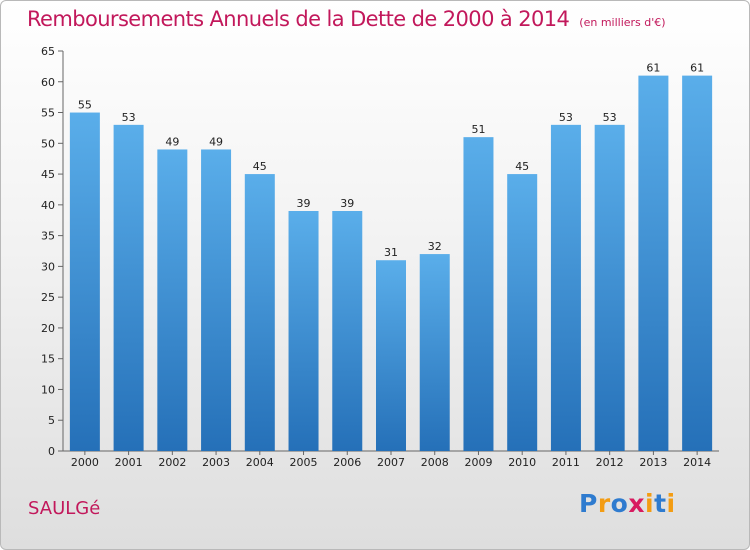  What do you see at coordinates (347, 462) in the screenshot?
I see `x-tick-label: 2006` at bounding box center [347, 462].